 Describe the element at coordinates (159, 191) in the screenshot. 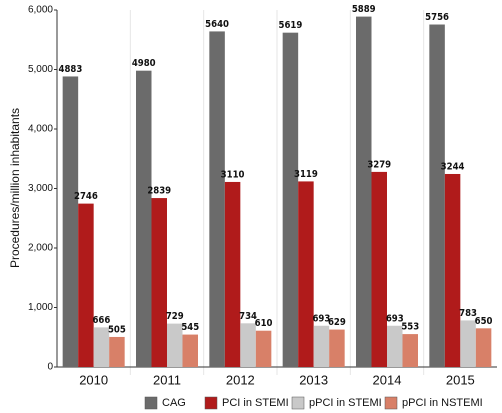

I see `value-label: 2839` at that location.